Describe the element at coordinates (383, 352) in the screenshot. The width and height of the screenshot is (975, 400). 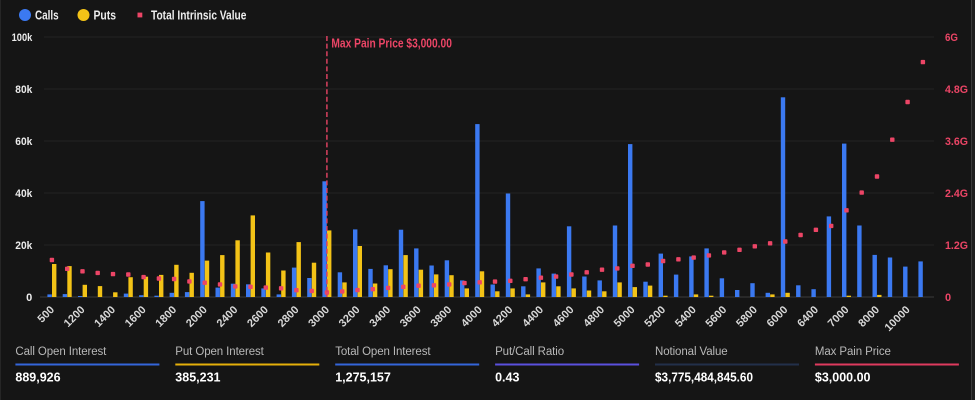
I see `svg-text: Total Open Interest` at that location.